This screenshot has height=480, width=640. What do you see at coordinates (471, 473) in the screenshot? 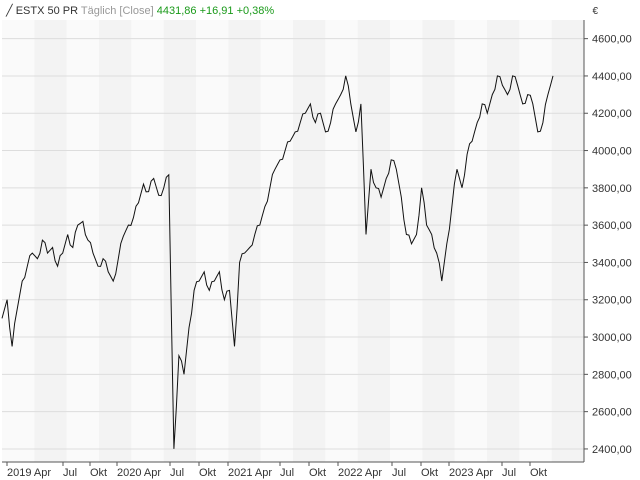
I see `x-tick-label: 2023 Apr` at bounding box center [471, 473].